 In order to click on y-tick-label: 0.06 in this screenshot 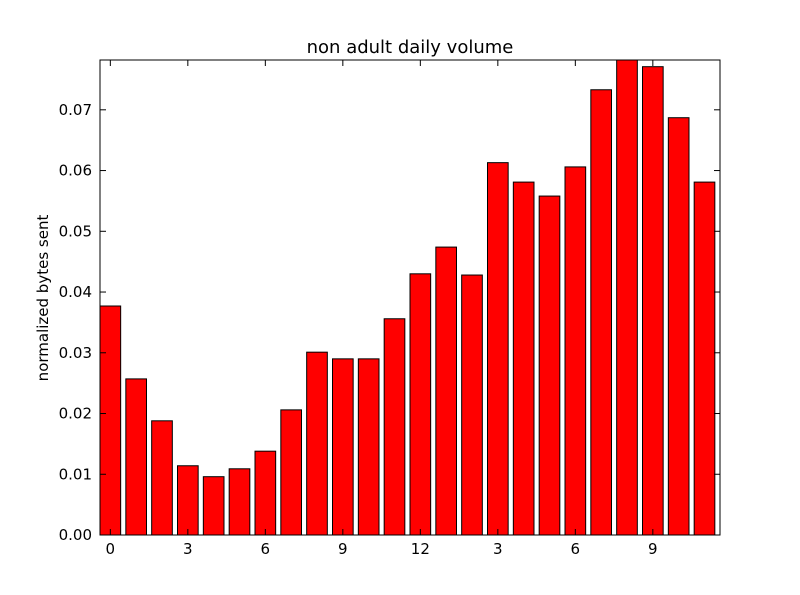, I will do `click(75, 171)`.